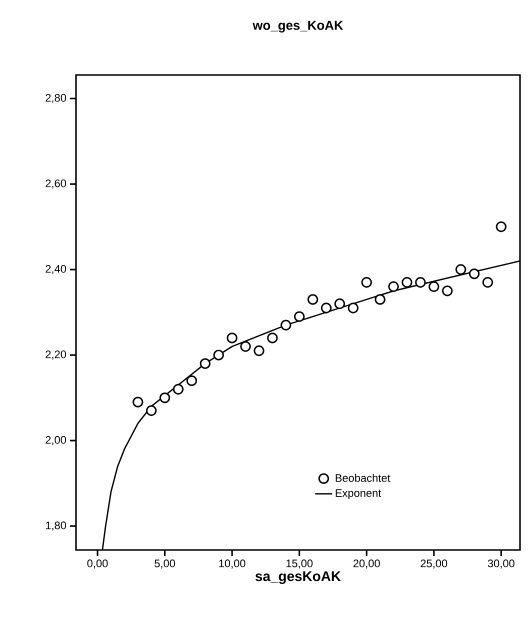 The height and width of the screenshot is (619, 528). I want to click on y-tick-label: 2,00, so click(56, 441).